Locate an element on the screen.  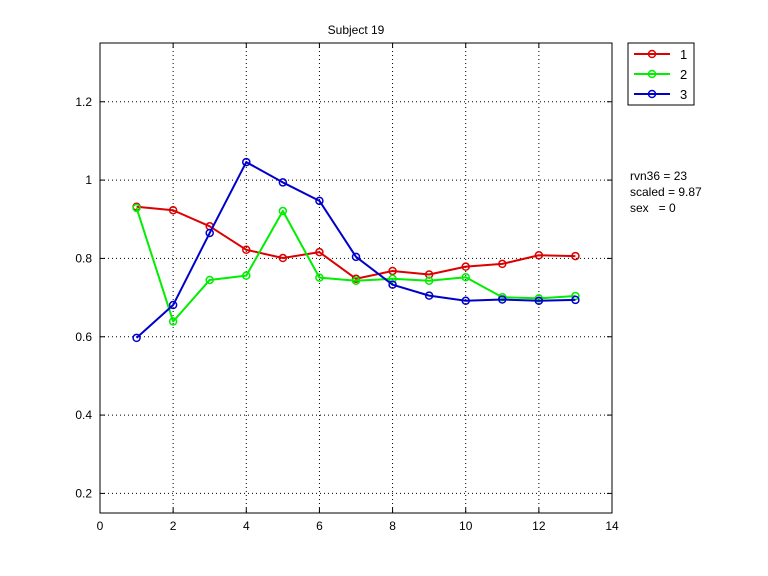
chart-title: Subject 19 is located at coordinates (356, 30).